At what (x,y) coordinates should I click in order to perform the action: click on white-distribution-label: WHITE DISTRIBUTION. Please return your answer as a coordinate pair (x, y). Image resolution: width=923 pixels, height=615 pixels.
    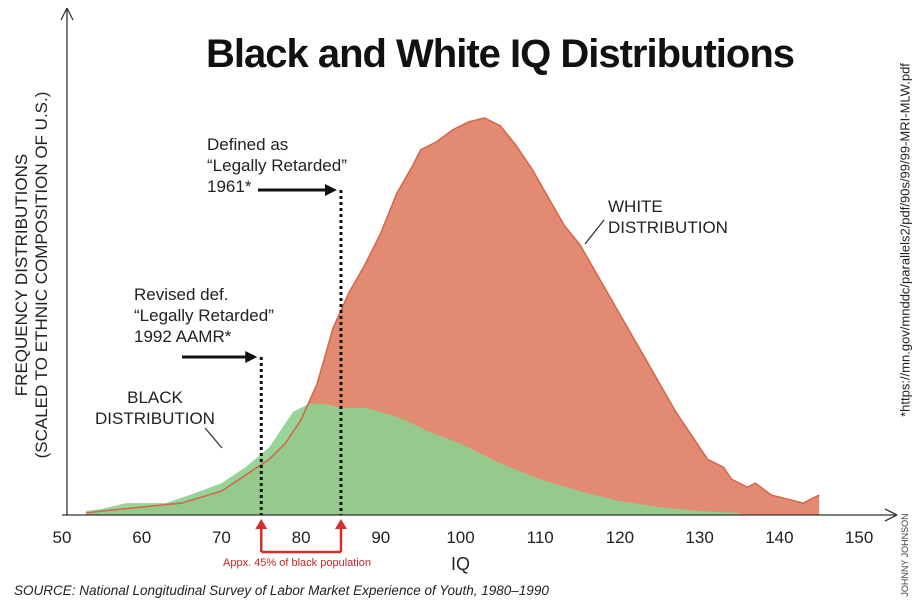
    Looking at the image, I should click on (668, 217).